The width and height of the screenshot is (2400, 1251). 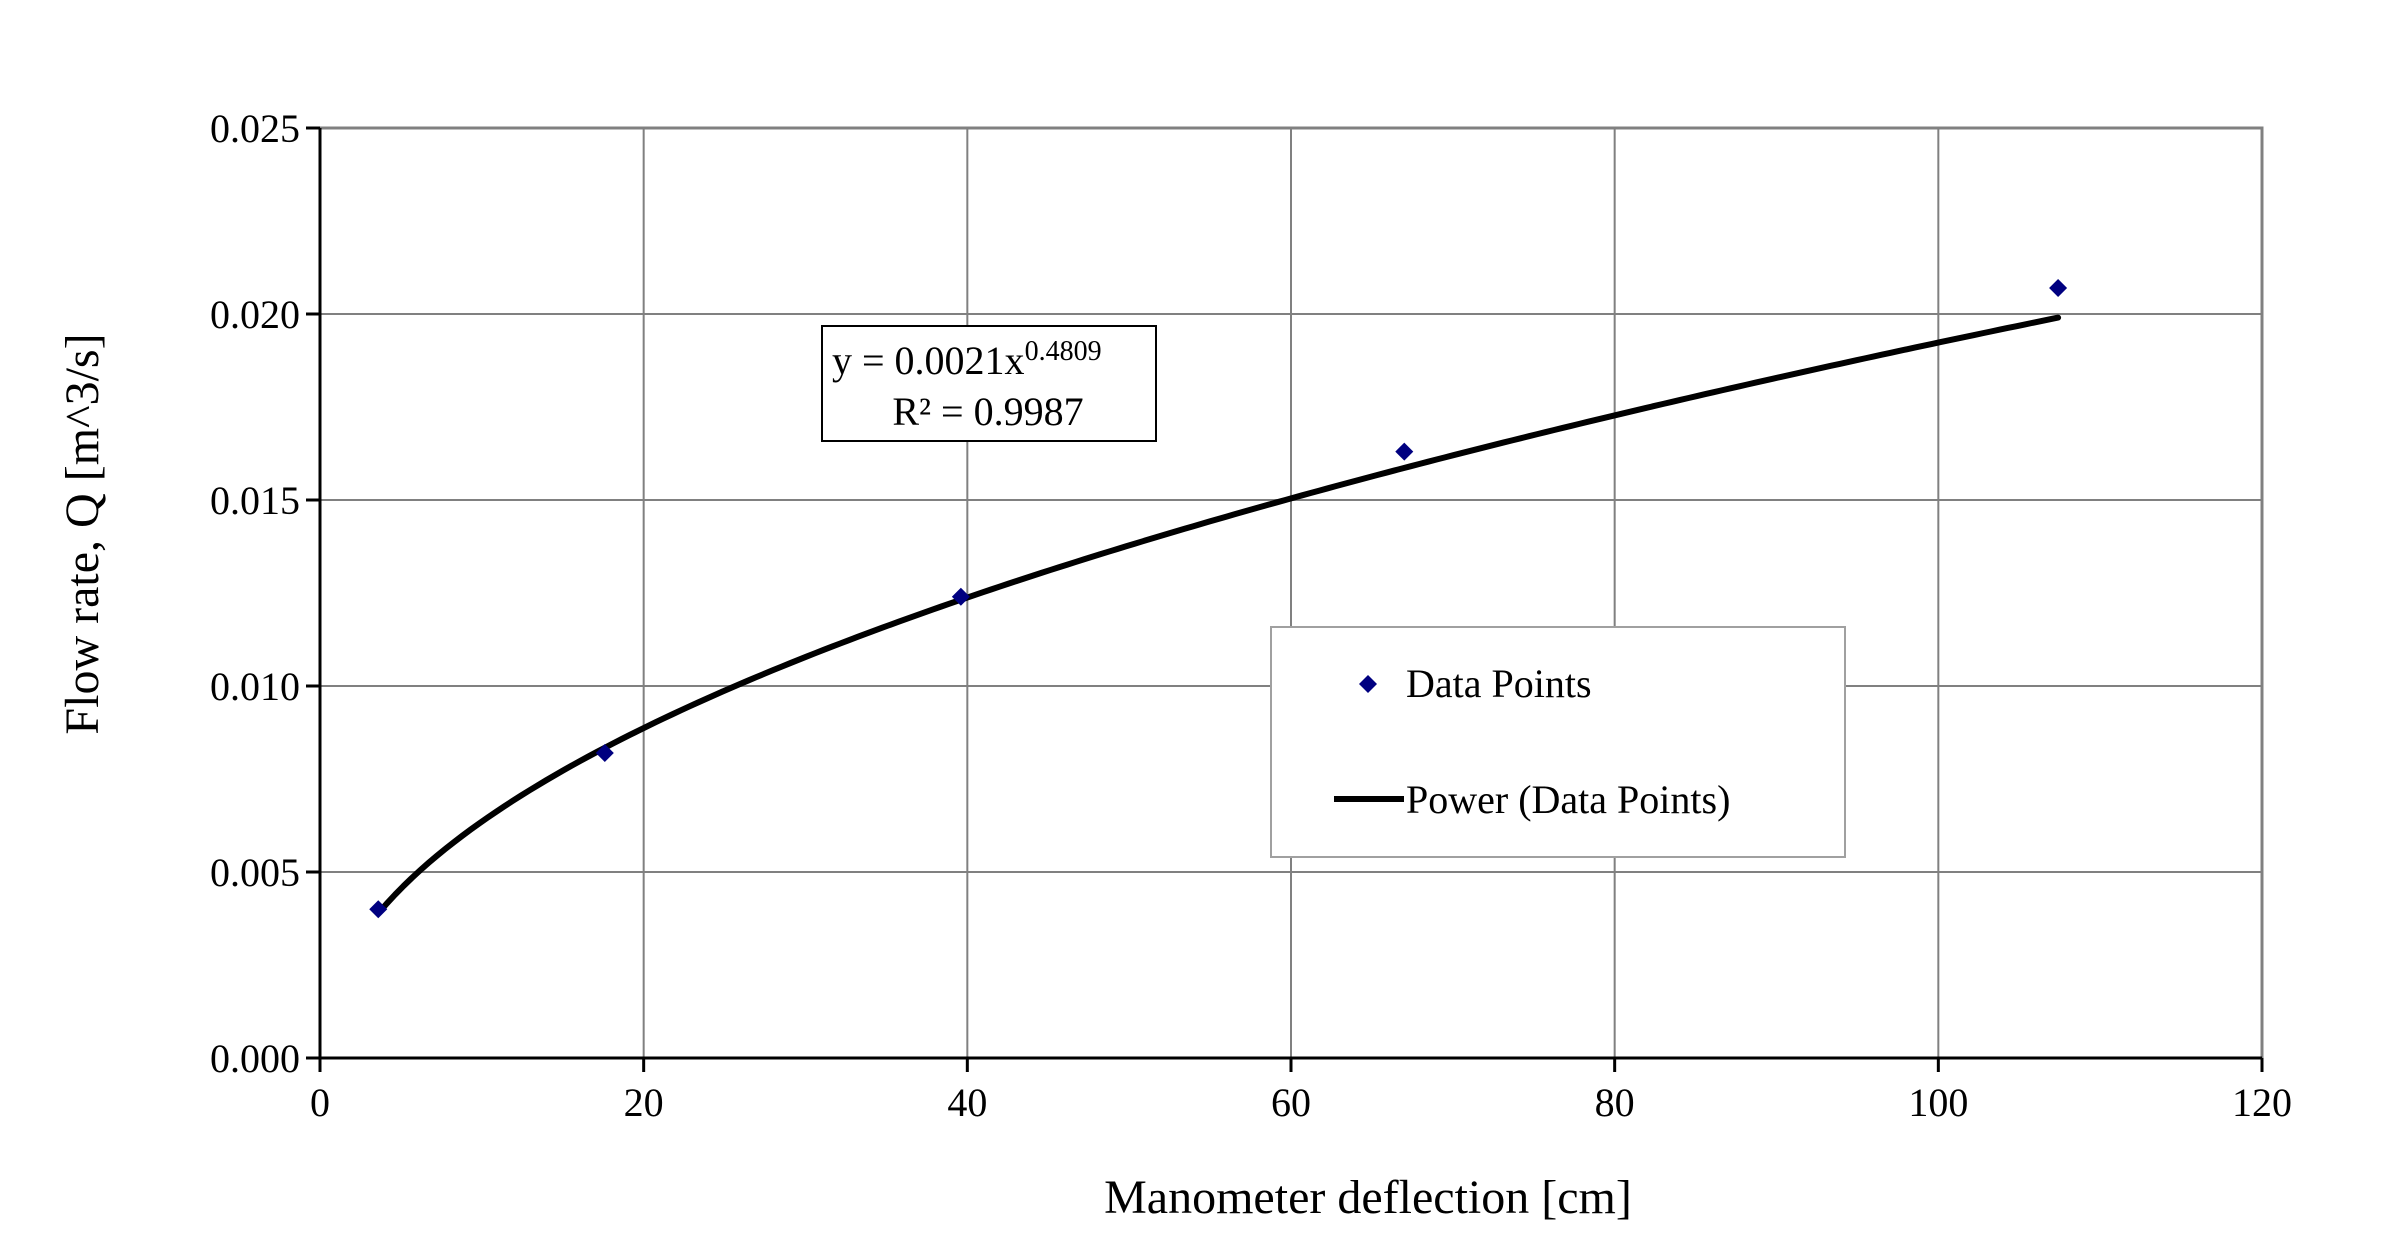 I want to click on x-tick-label: 20, so click(x=644, y=1102).